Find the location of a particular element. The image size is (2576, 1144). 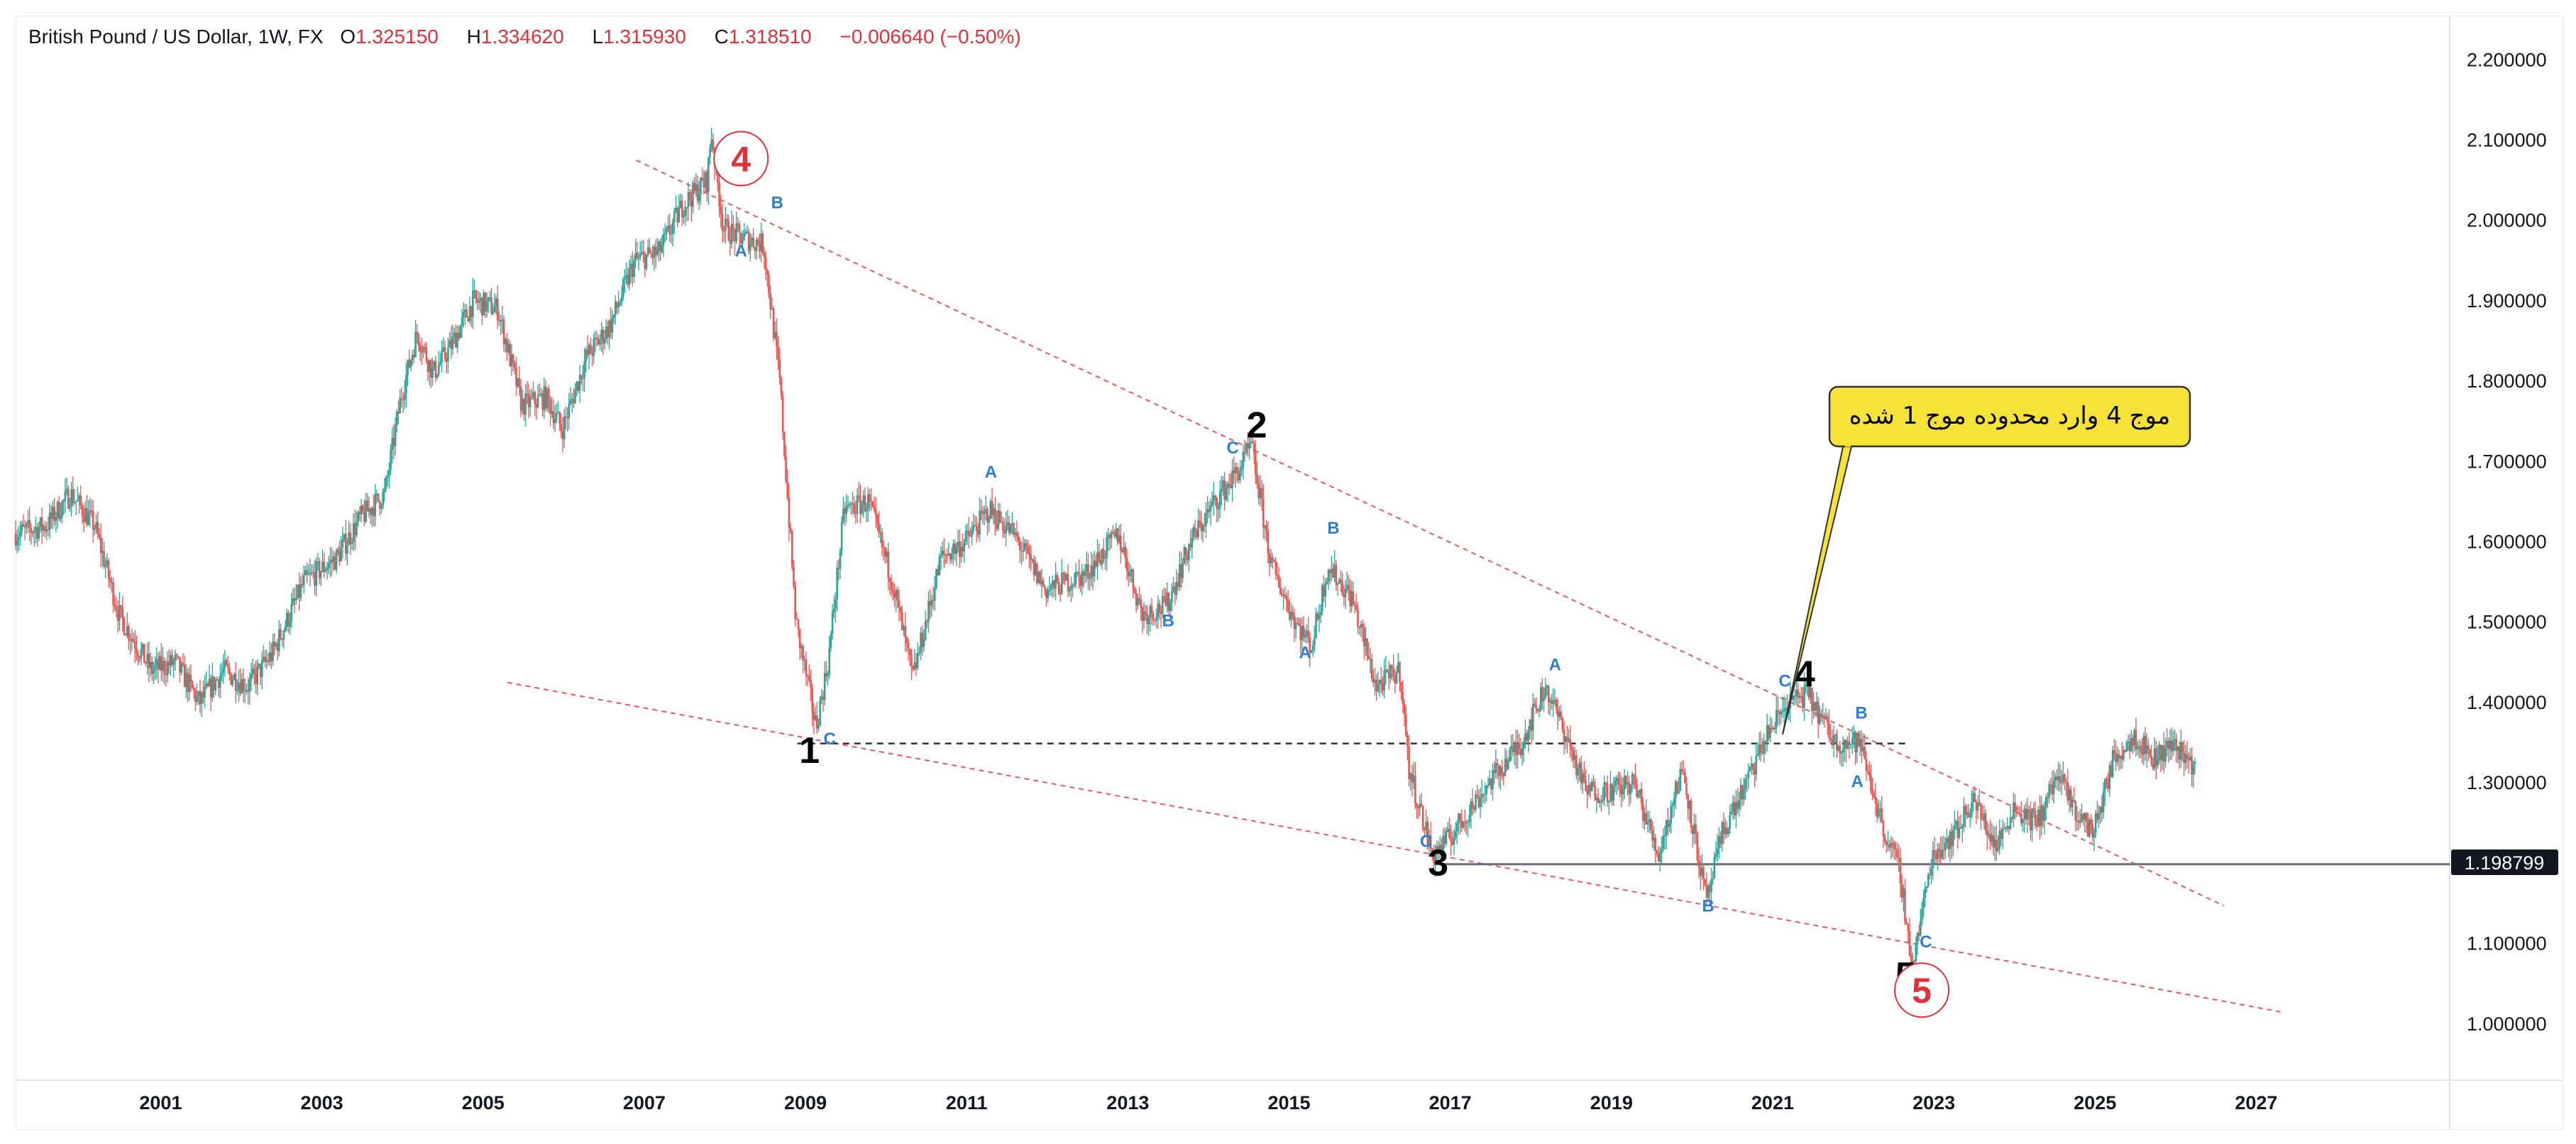

price-tag-label: 1.198799 is located at coordinates (2505, 863).